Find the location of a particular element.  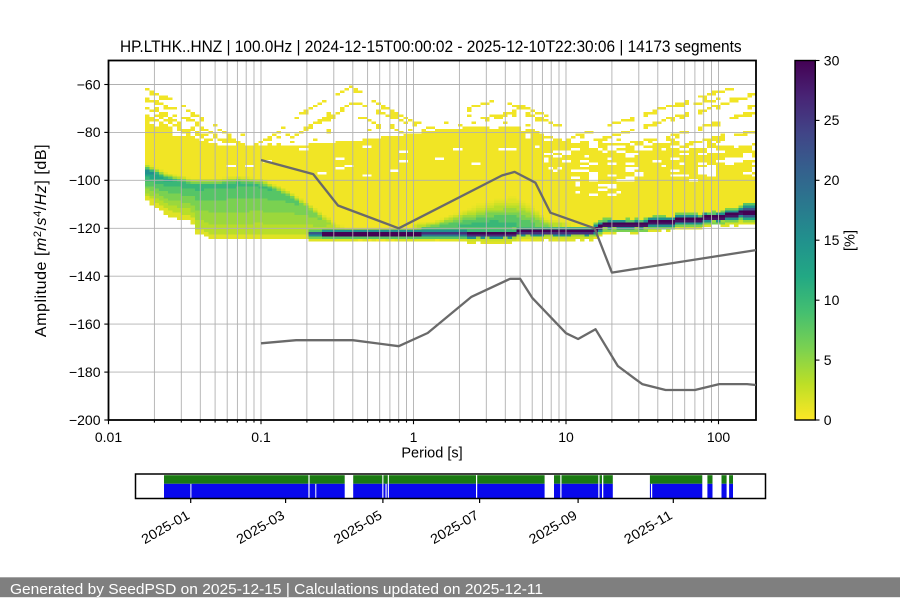

svg-text: 25 is located at coordinates (832, 120).